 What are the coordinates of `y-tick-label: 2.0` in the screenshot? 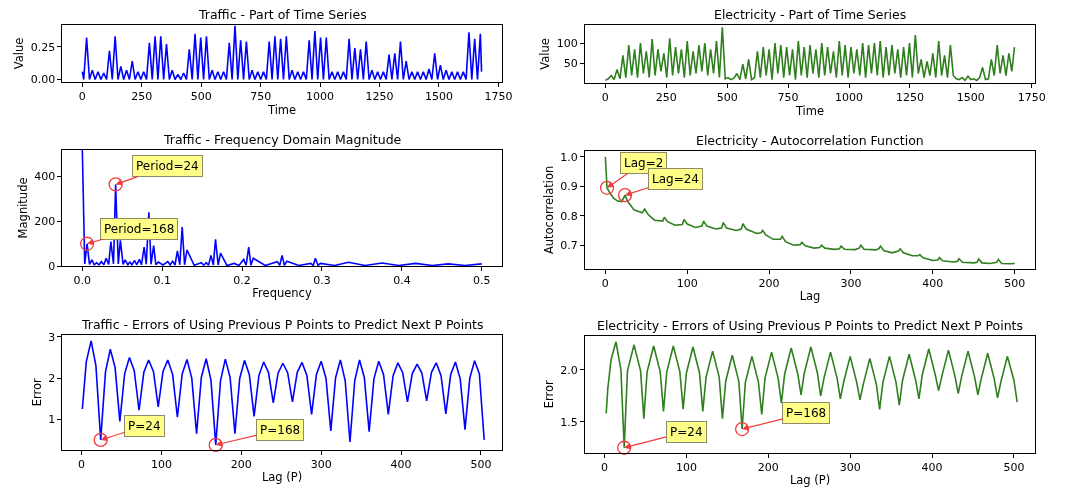 It's located at (569, 370).